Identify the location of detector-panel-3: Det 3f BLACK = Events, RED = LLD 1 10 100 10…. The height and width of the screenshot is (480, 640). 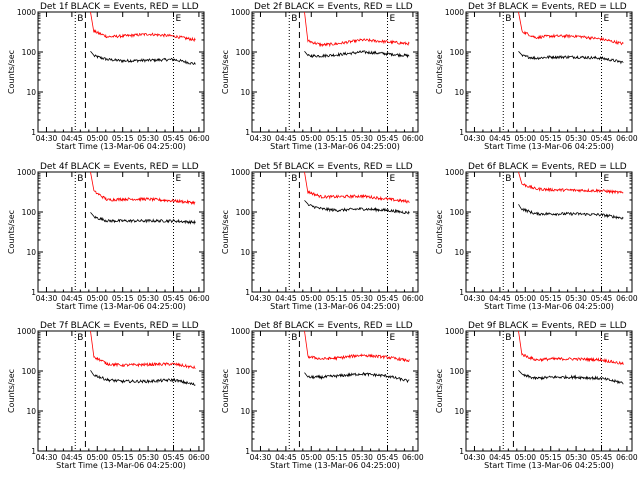
(536, 76).